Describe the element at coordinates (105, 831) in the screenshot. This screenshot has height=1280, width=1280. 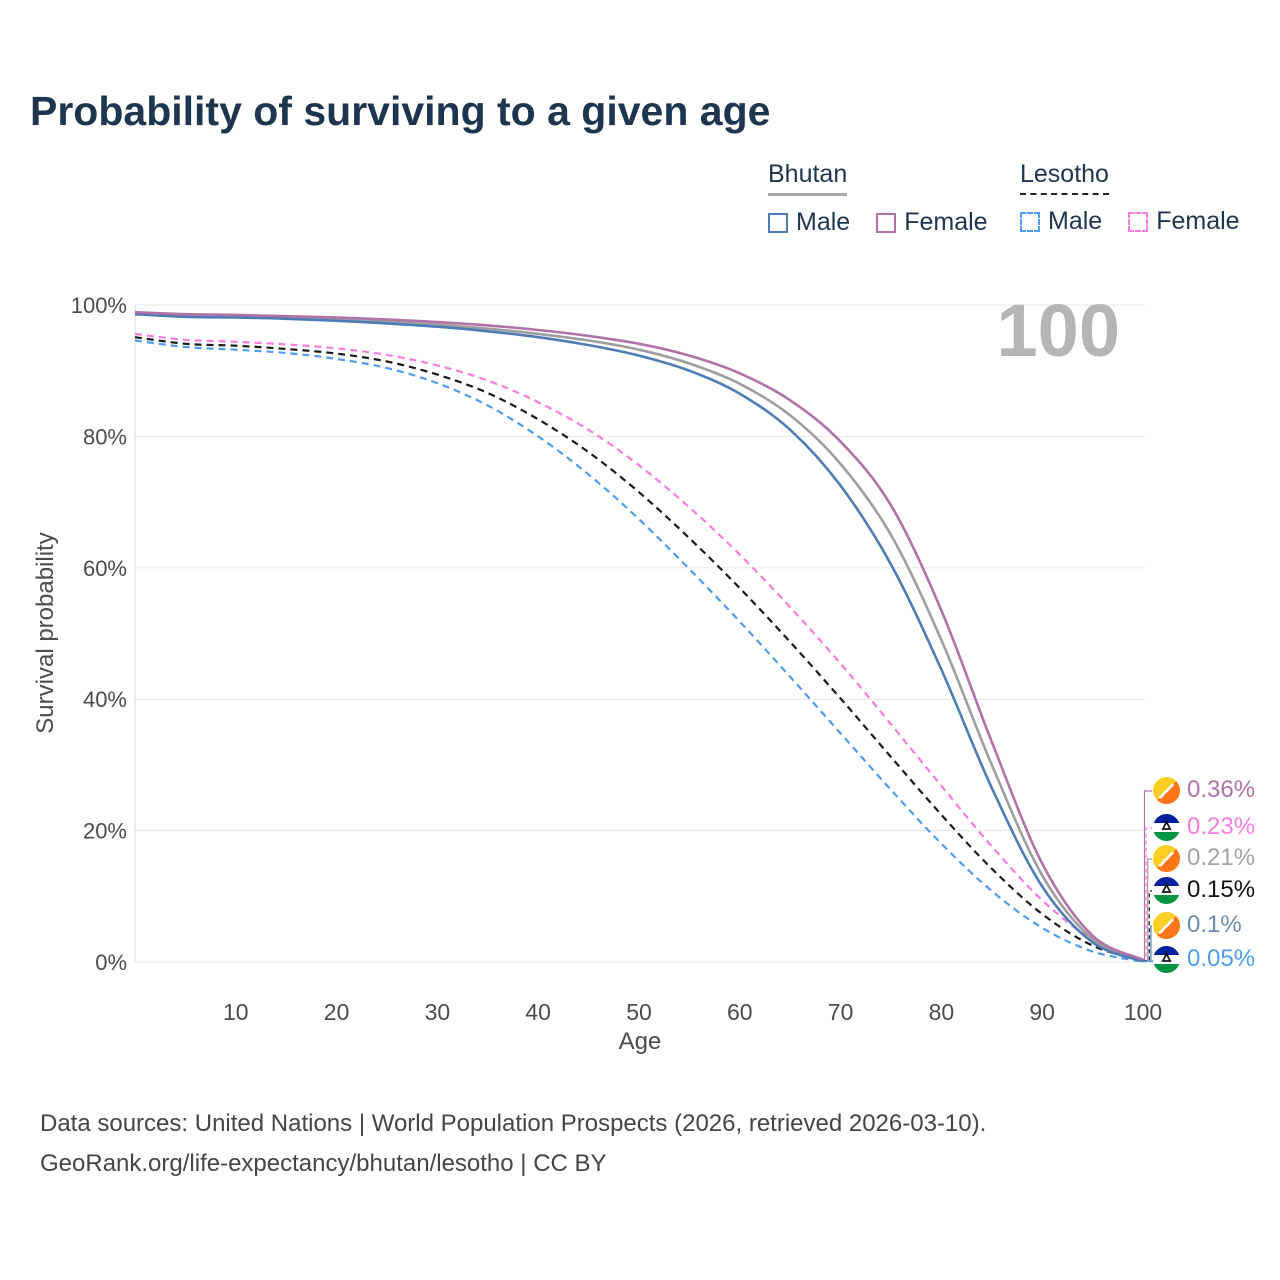
I see `y-tick-label: 20%` at that location.